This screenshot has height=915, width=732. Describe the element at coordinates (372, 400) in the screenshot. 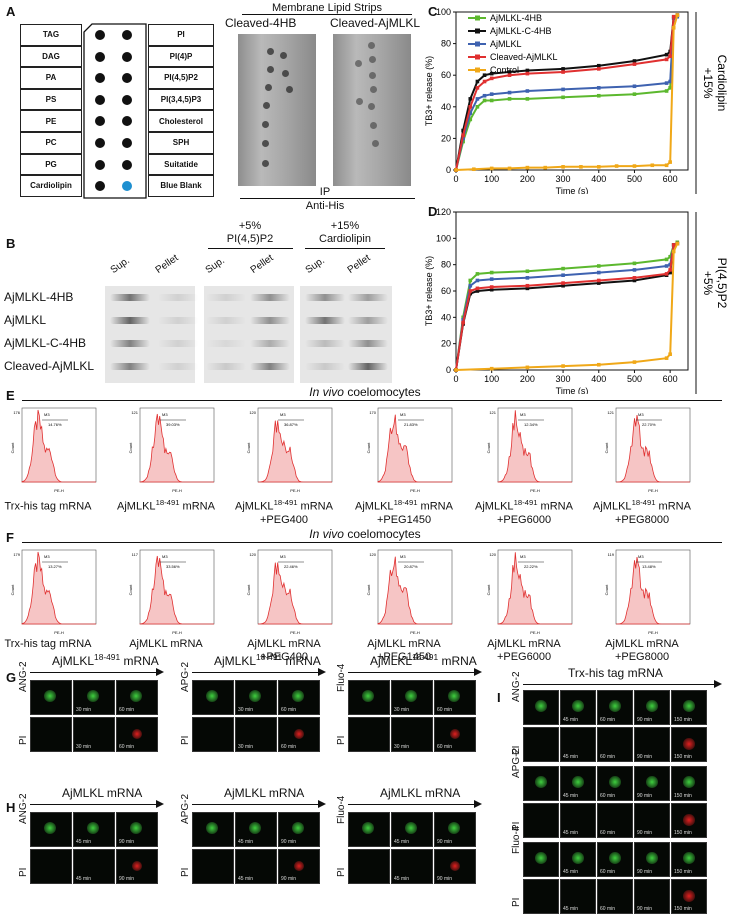

I see `panel-e-rule` at that location.